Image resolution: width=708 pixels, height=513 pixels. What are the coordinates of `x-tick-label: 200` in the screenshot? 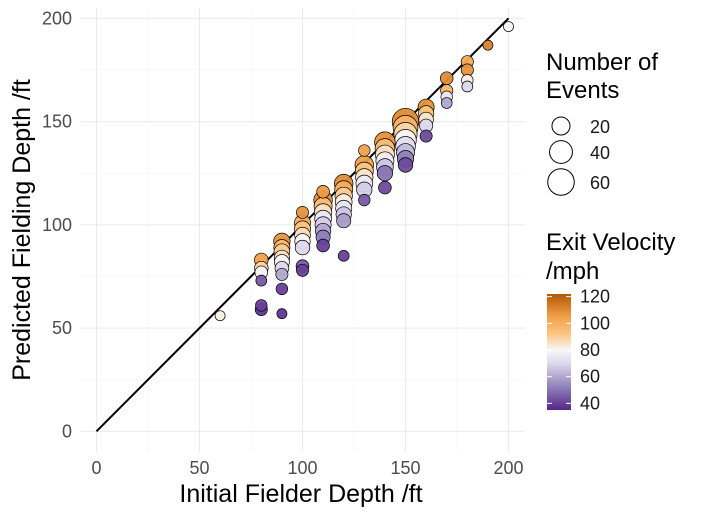 It's located at (508, 468).